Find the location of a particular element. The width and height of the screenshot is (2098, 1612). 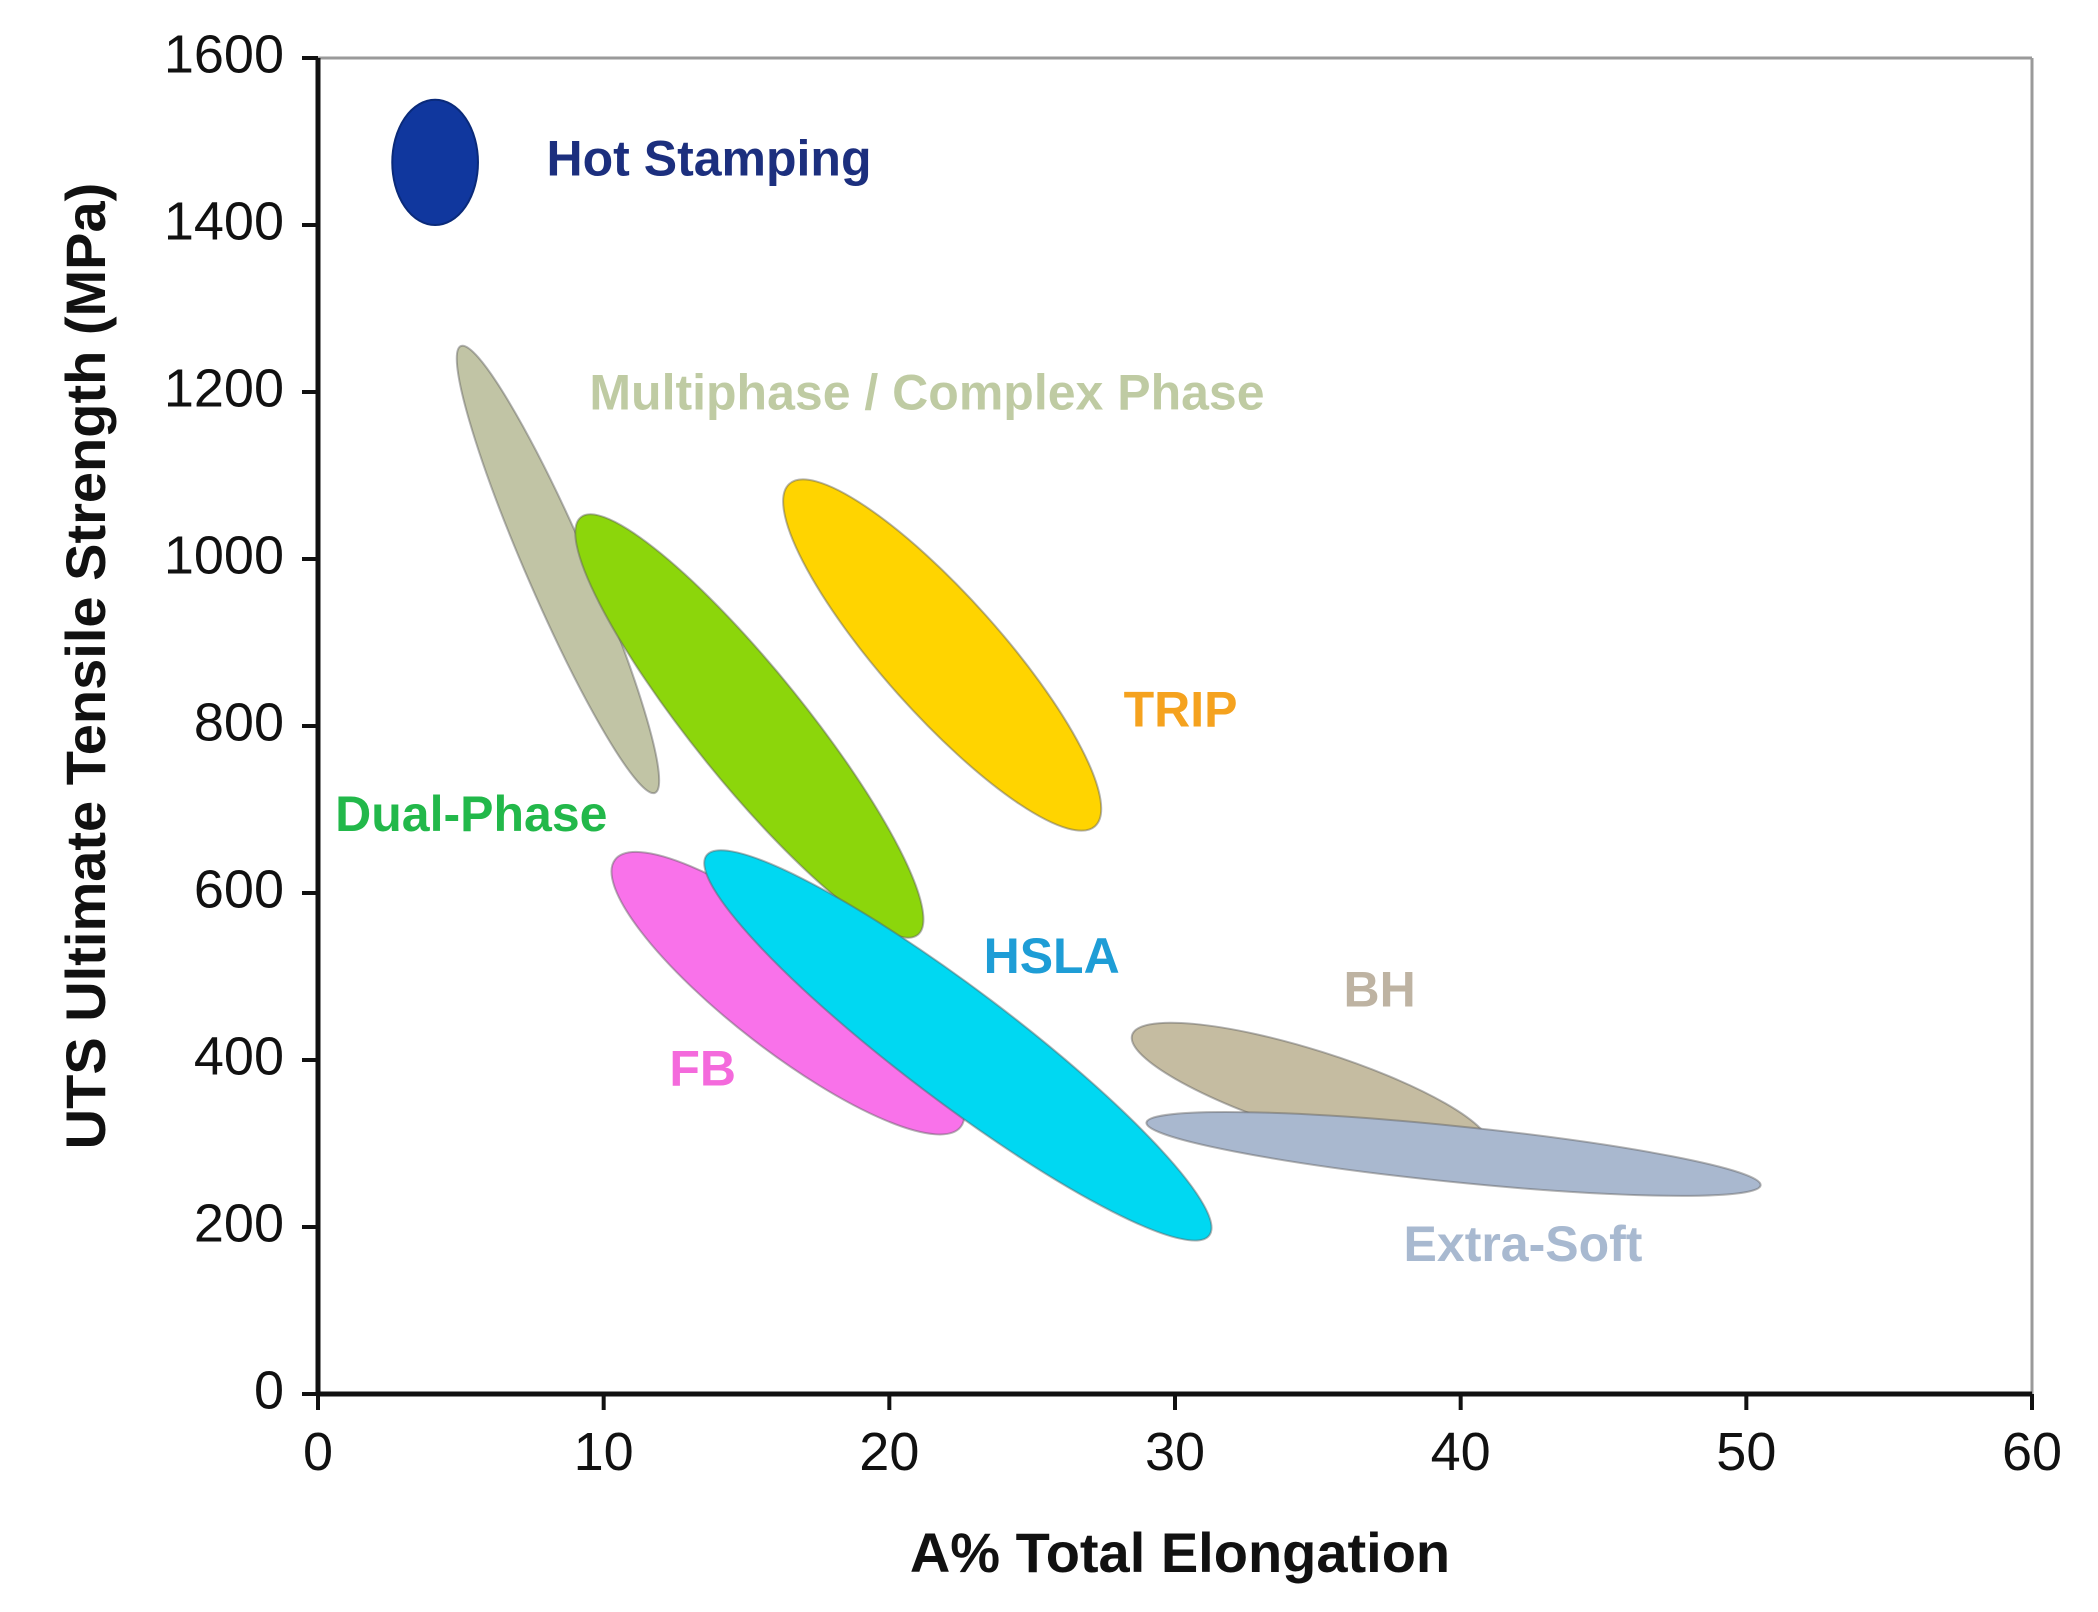

region-label-fb: FB is located at coordinates (702, 1069).